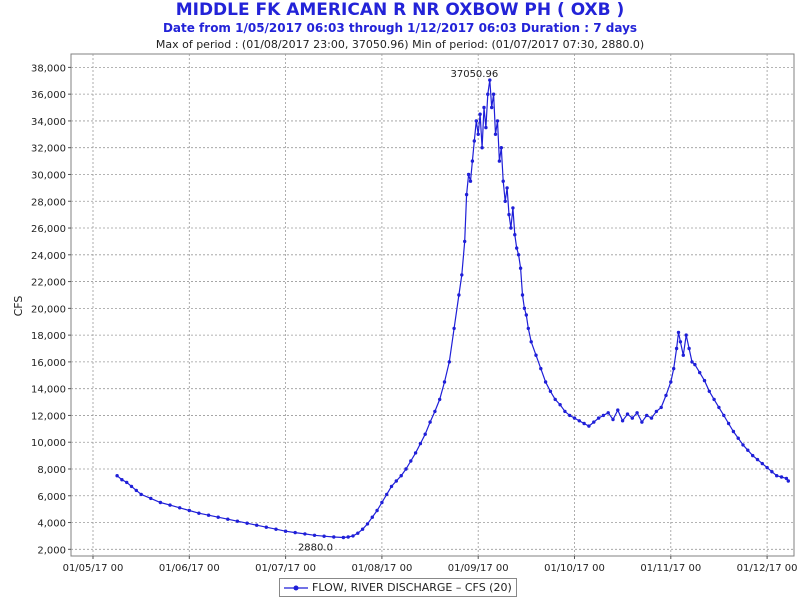 This screenshot has width=800, height=600. What do you see at coordinates (381, 568) in the screenshot?
I see `x-tick-label: 01/08/17 00` at bounding box center [381, 568].